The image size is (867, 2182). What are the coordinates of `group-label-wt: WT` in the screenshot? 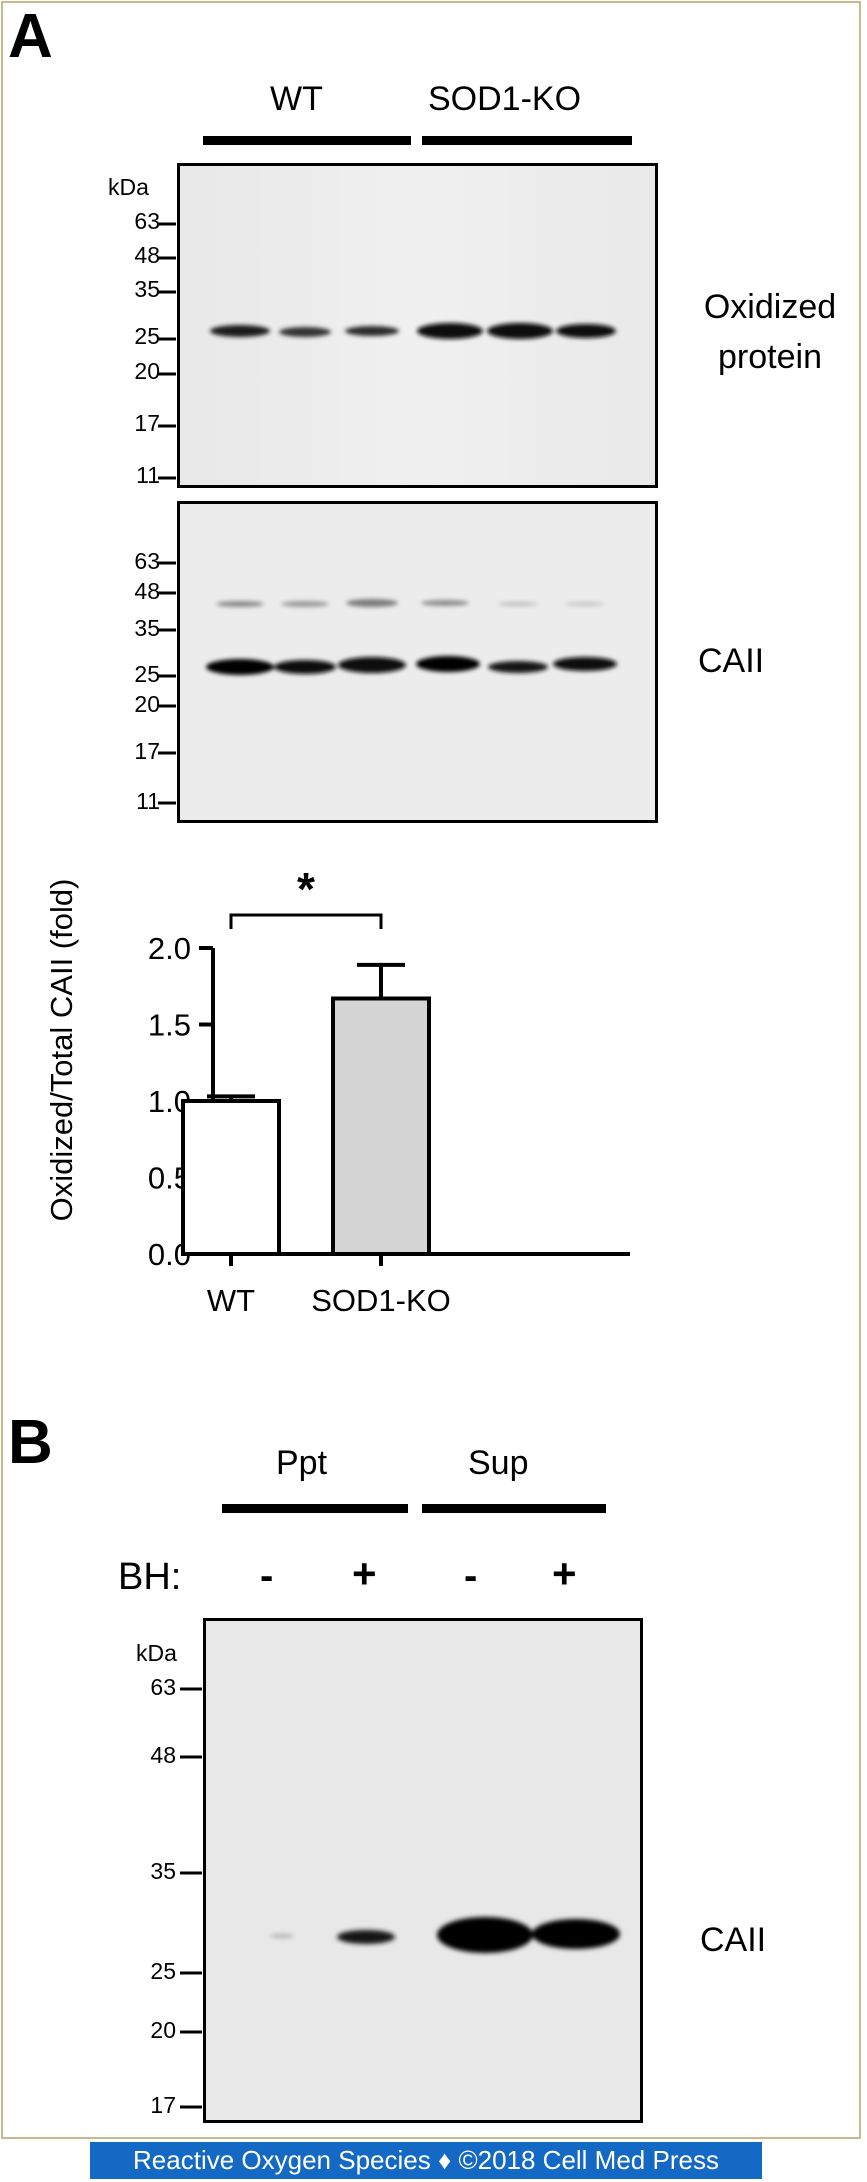 It's located at (296, 99).